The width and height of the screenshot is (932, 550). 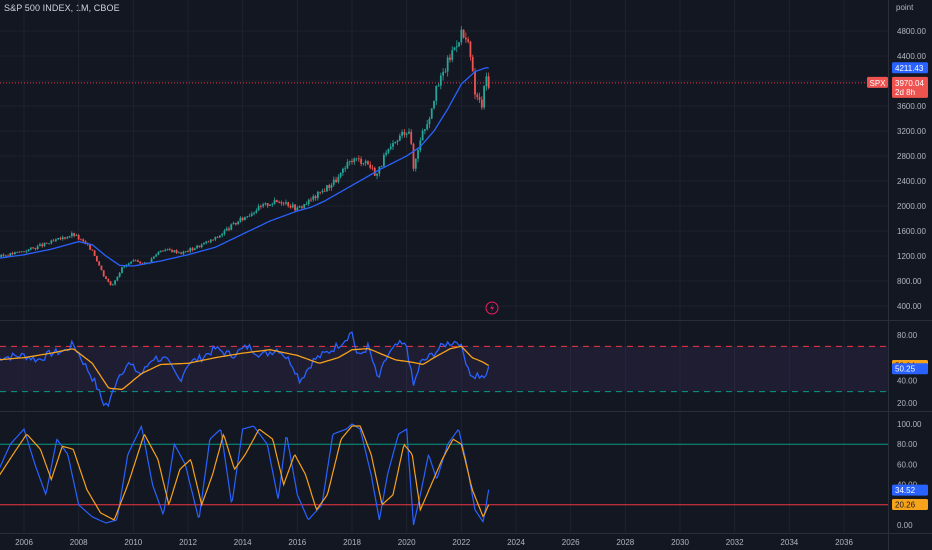 What do you see at coordinates (909, 306) in the screenshot?
I see `price-tick-label: 400.00` at bounding box center [909, 306].